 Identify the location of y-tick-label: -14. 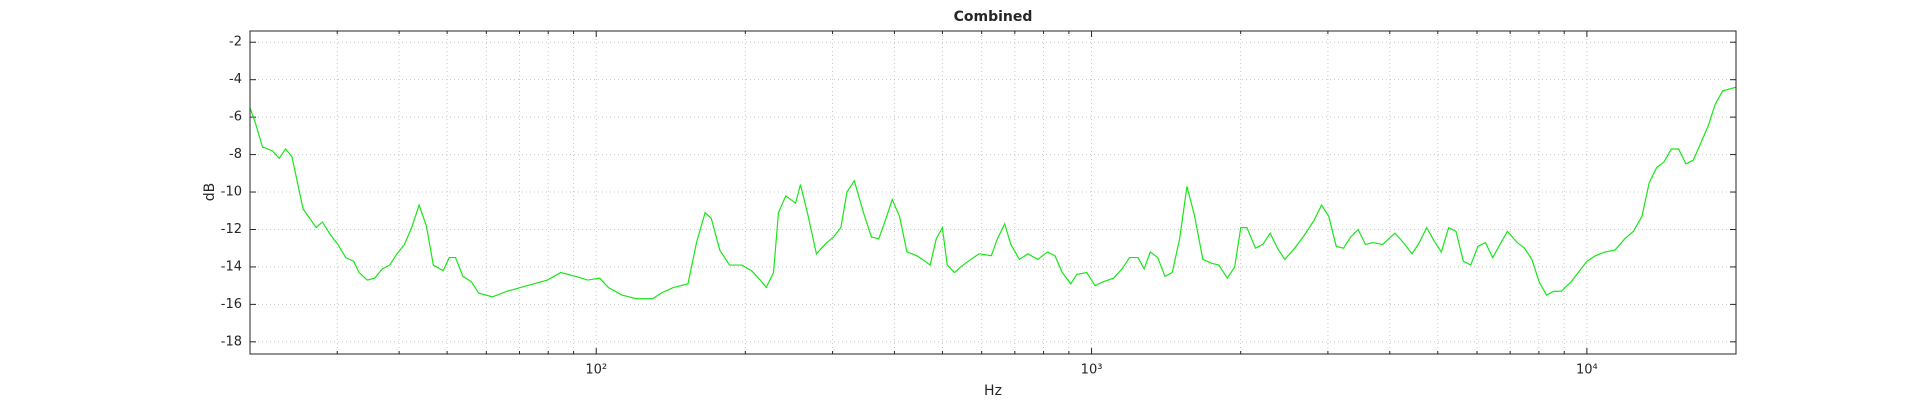
(231, 266).